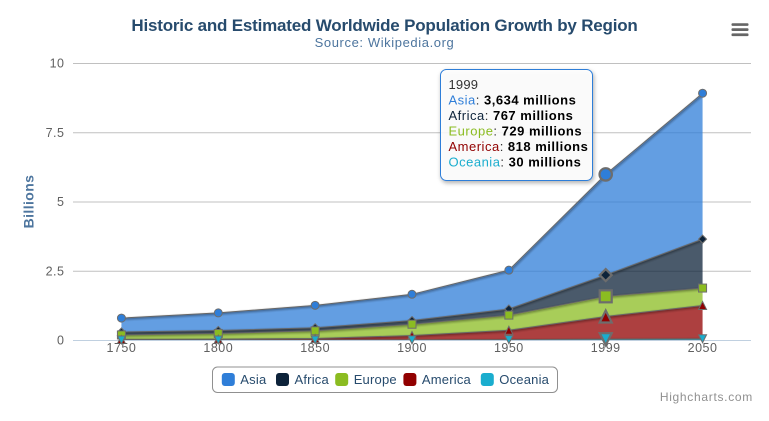 This screenshot has height=421, width=769. What do you see at coordinates (55, 133) in the screenshot?
I see `svg-text: 7.5` at bounding box center [55, 133].